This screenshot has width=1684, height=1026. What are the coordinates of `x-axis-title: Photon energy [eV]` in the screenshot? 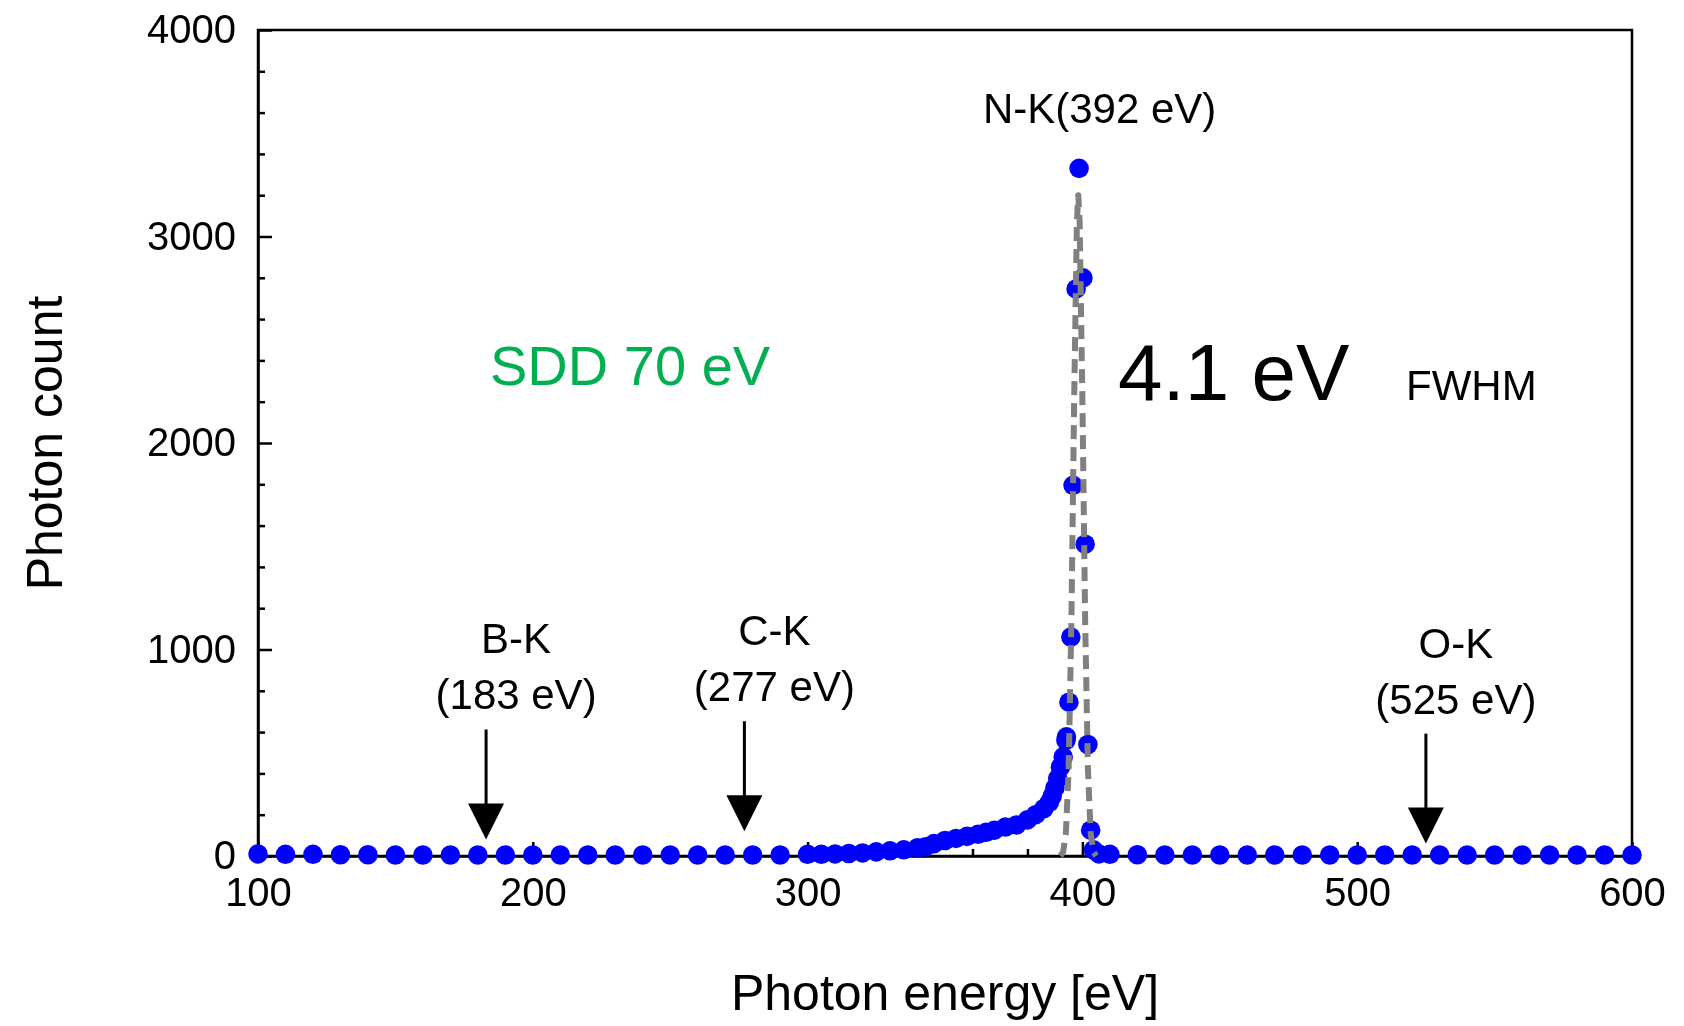 It's located at (945, 993).